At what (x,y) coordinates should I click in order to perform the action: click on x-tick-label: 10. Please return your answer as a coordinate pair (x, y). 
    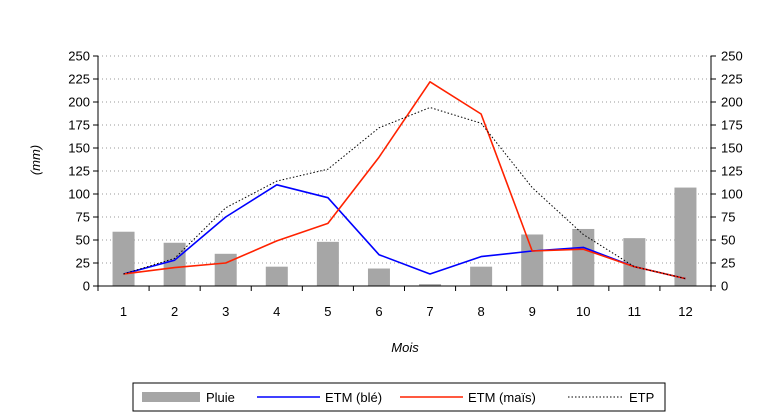
    Looking at the image, I should click on (583, 311).